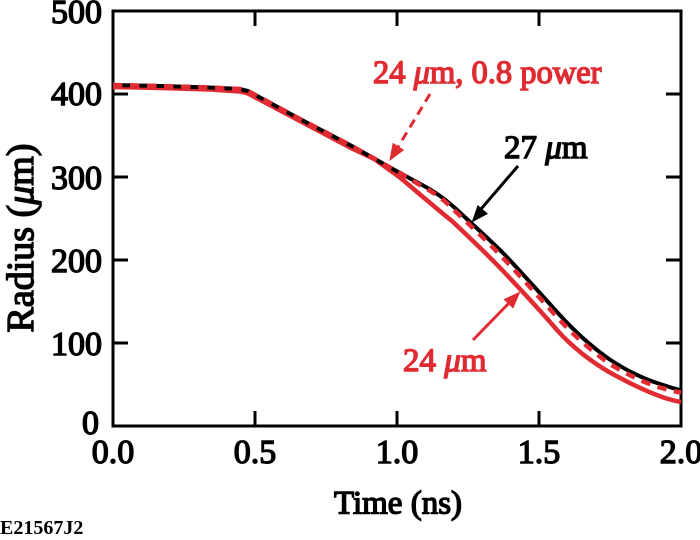  What do you see at coordinates (546, 148) in the screenshot?
I see `svg-text: 27 μm` at bounding box center [546, 148].